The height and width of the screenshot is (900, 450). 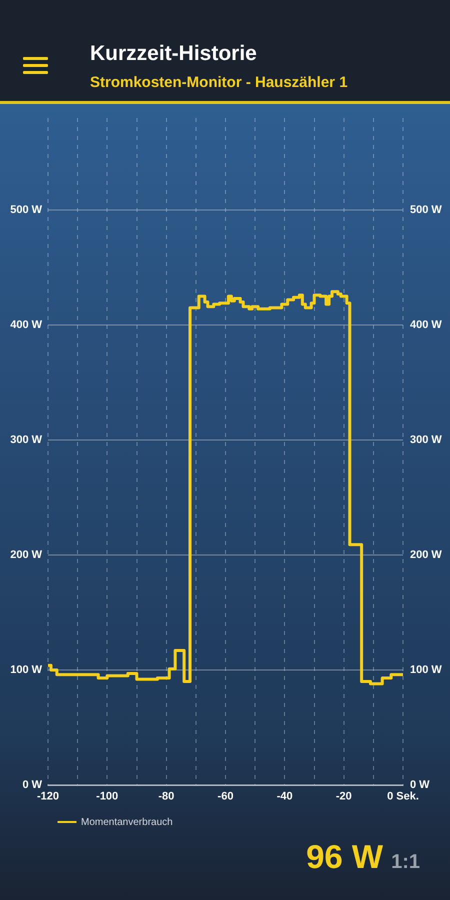 What do you see at coordinates (426, 555) in the screenshot?
I see `y2-tick-label: 200 W` at bounding box center [426, 555].